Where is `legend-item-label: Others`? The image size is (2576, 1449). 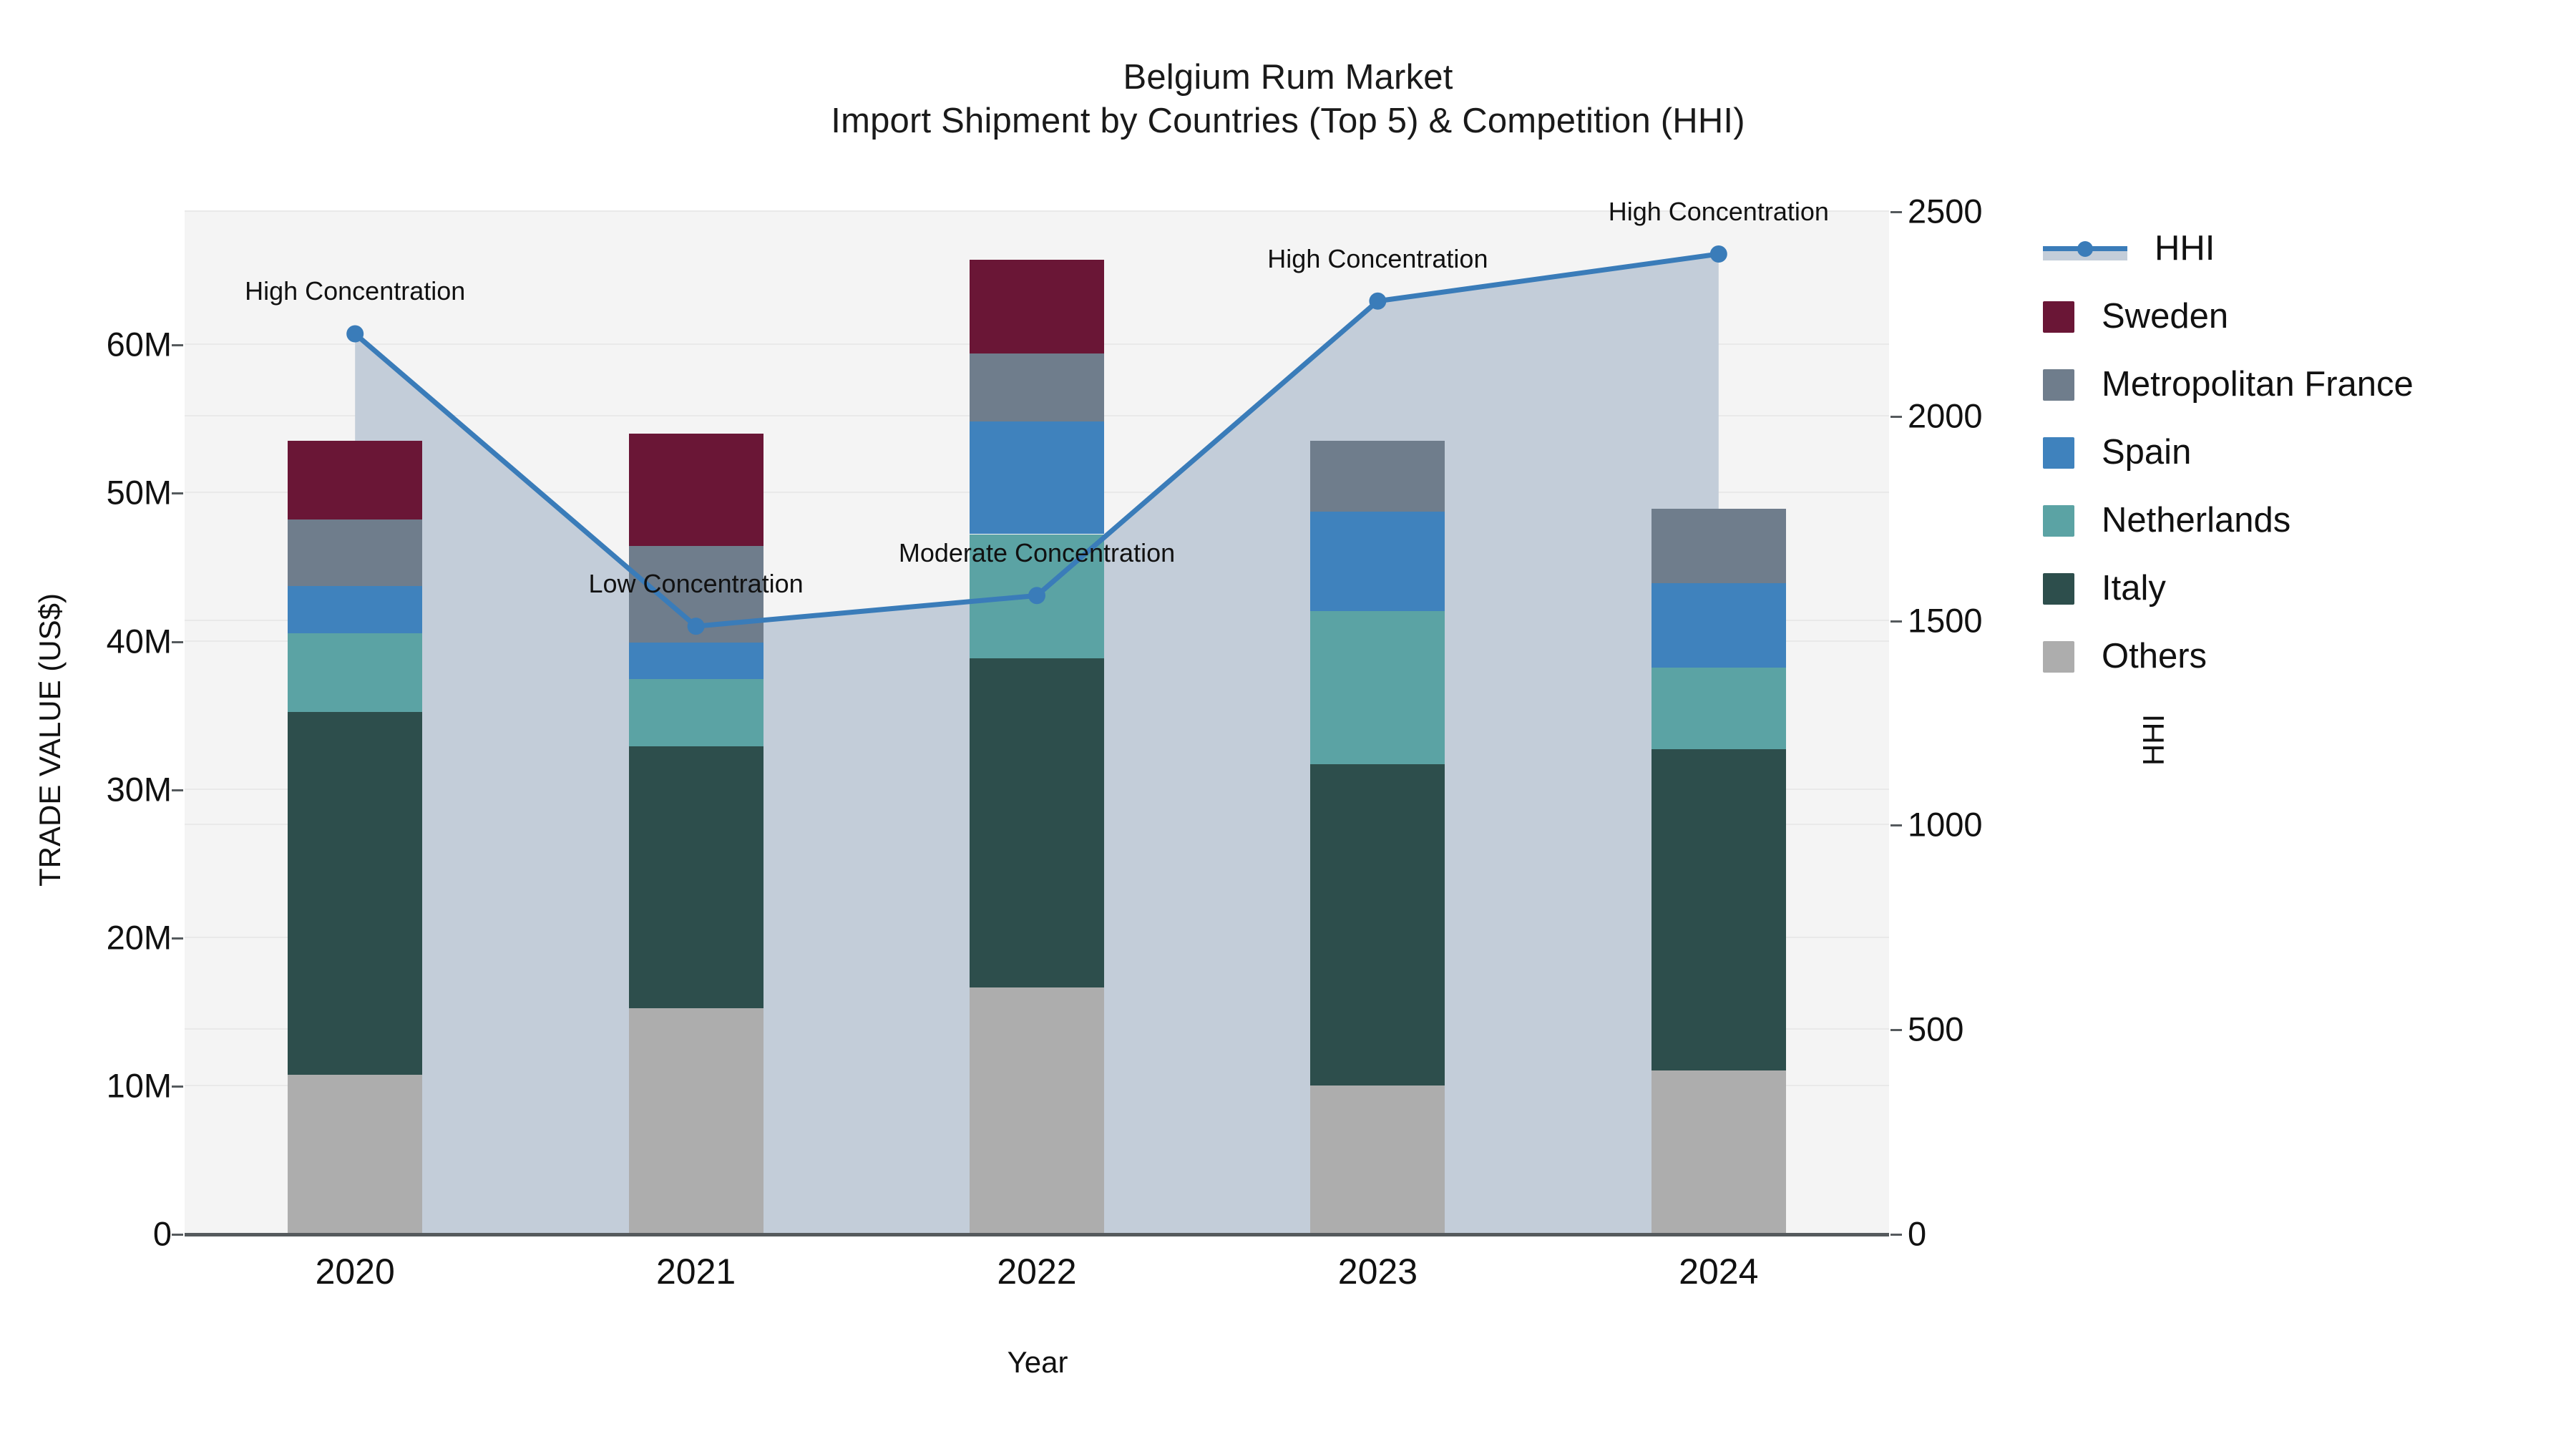 legend-item-label: Others is located at coordinates (2154, 656).